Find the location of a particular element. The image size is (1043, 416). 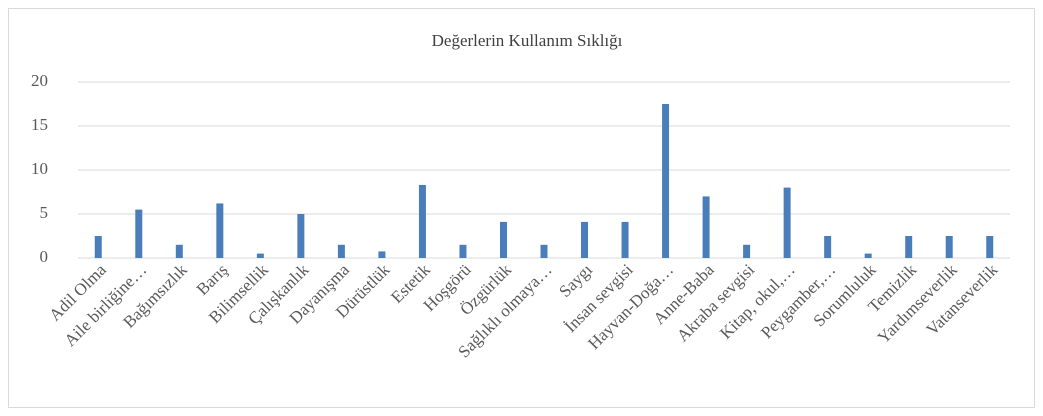

y-tick-label: 10 is located at coordinates (39, 168).